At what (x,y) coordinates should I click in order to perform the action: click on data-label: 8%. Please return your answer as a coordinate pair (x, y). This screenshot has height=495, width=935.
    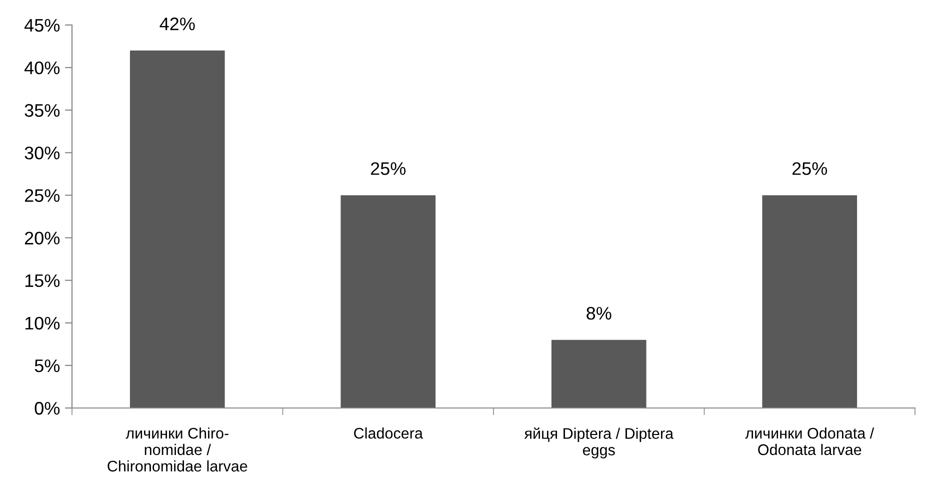
    Looking at the image, I should click on (599, 313).